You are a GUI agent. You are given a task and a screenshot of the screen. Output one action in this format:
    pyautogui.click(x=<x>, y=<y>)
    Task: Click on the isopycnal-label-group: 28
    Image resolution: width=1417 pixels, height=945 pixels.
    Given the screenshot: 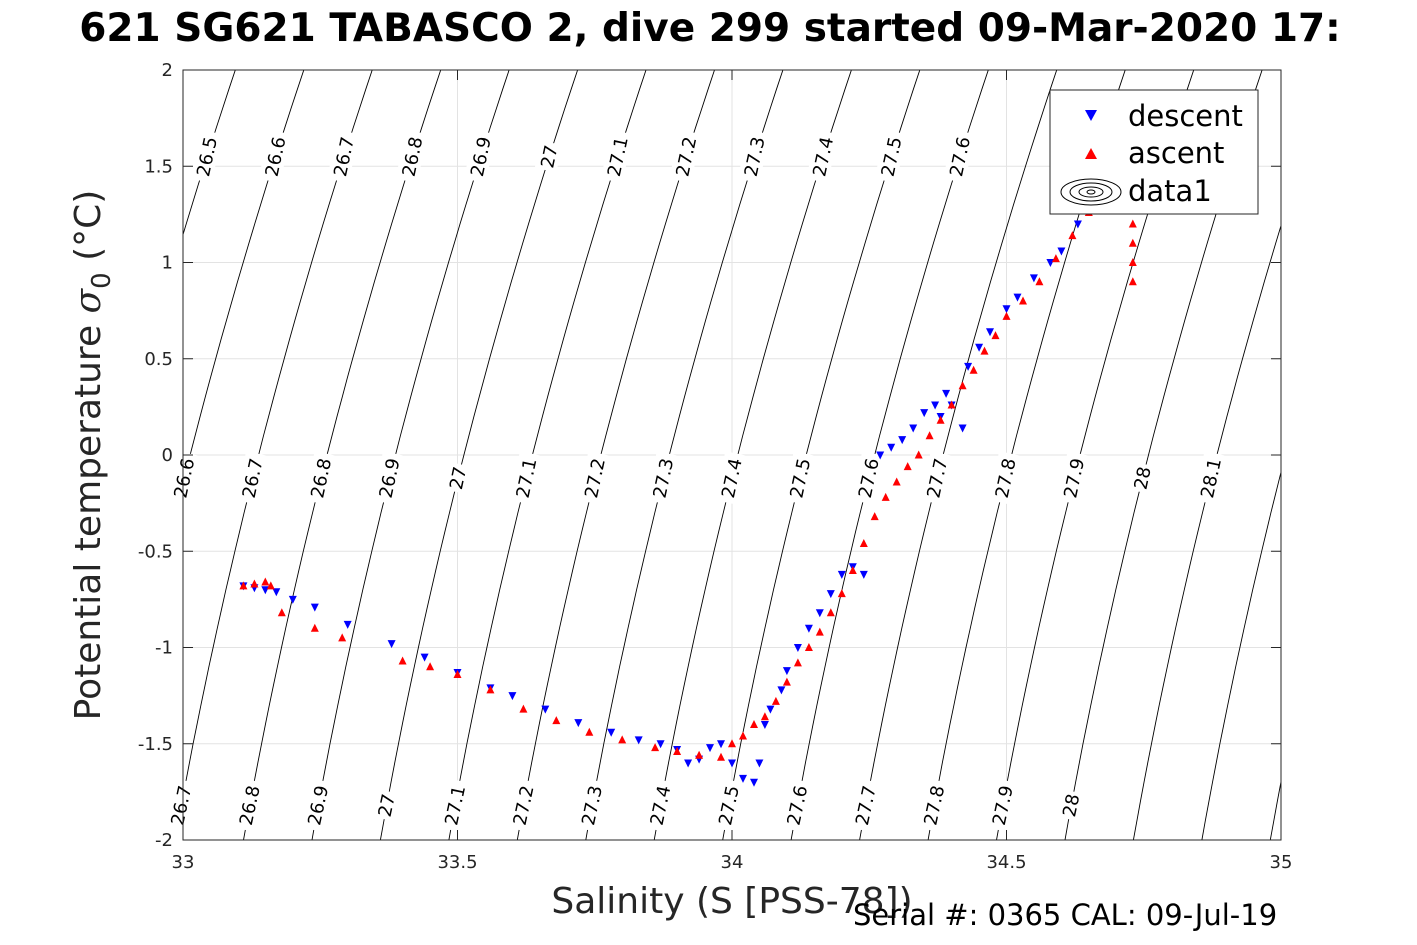 What is the action you would take?
    pyautogui.click(x=1141, y=477)
    